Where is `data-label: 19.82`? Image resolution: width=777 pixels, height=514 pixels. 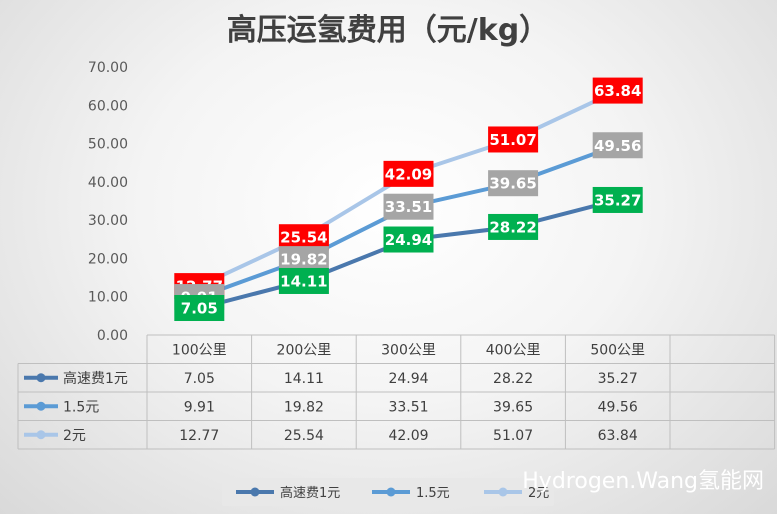
data-label: 19.82 is located at coordinates (303, 260).